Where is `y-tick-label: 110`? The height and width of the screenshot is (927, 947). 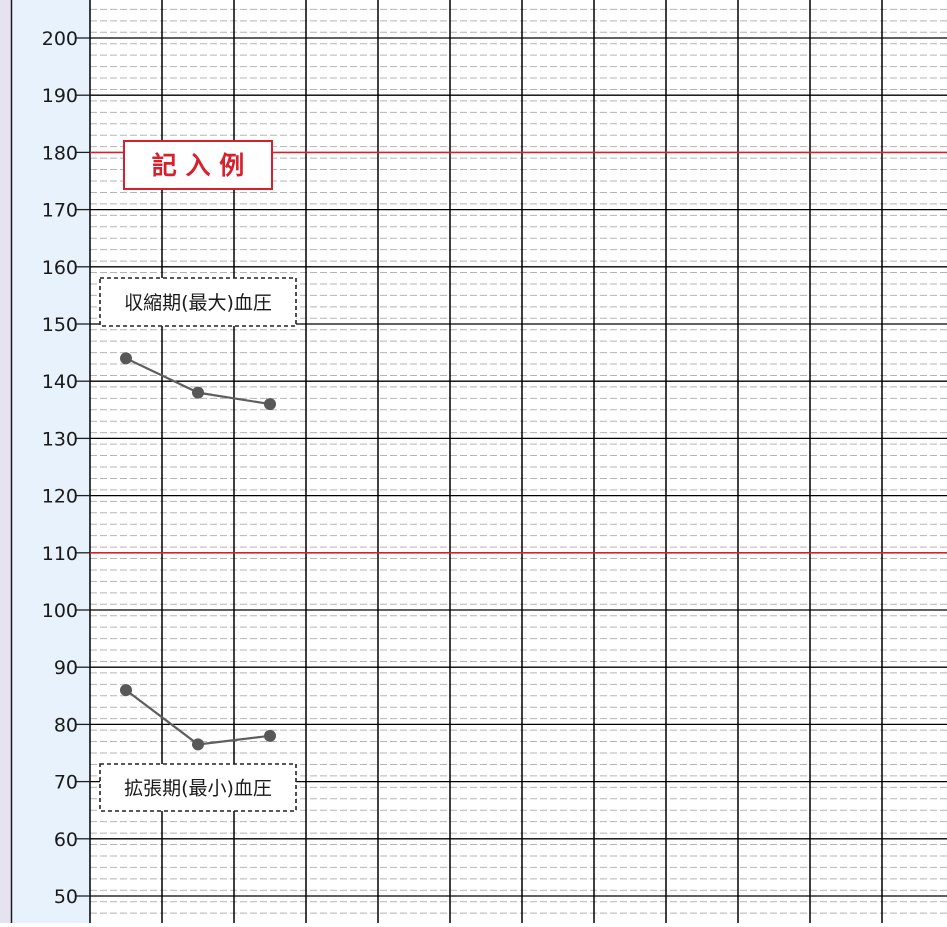
y-tick-label: 110 is located at coordinates (60, 554).